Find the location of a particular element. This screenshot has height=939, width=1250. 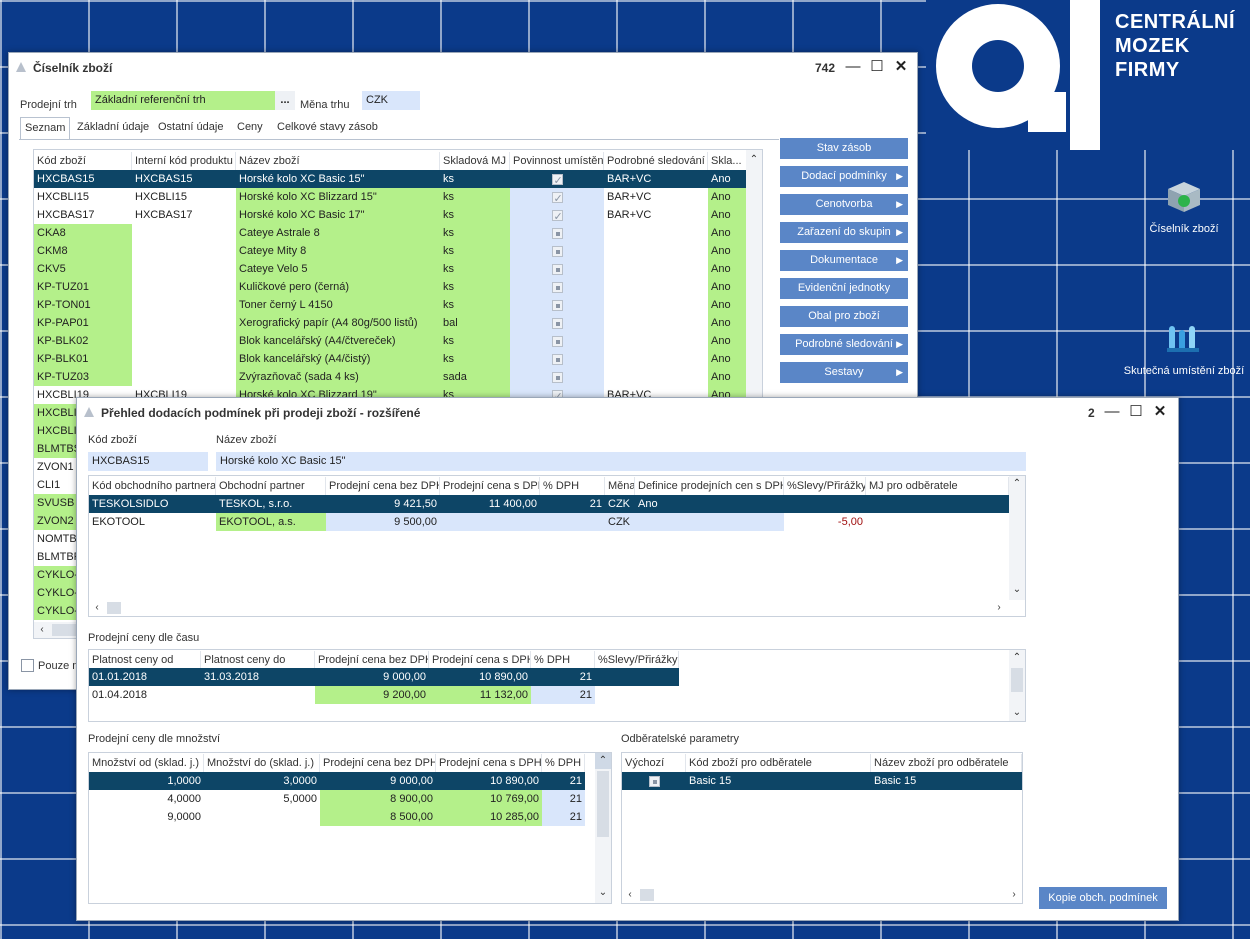

action-button: Dokumentace ▶ is located at coordinates (844, 260).